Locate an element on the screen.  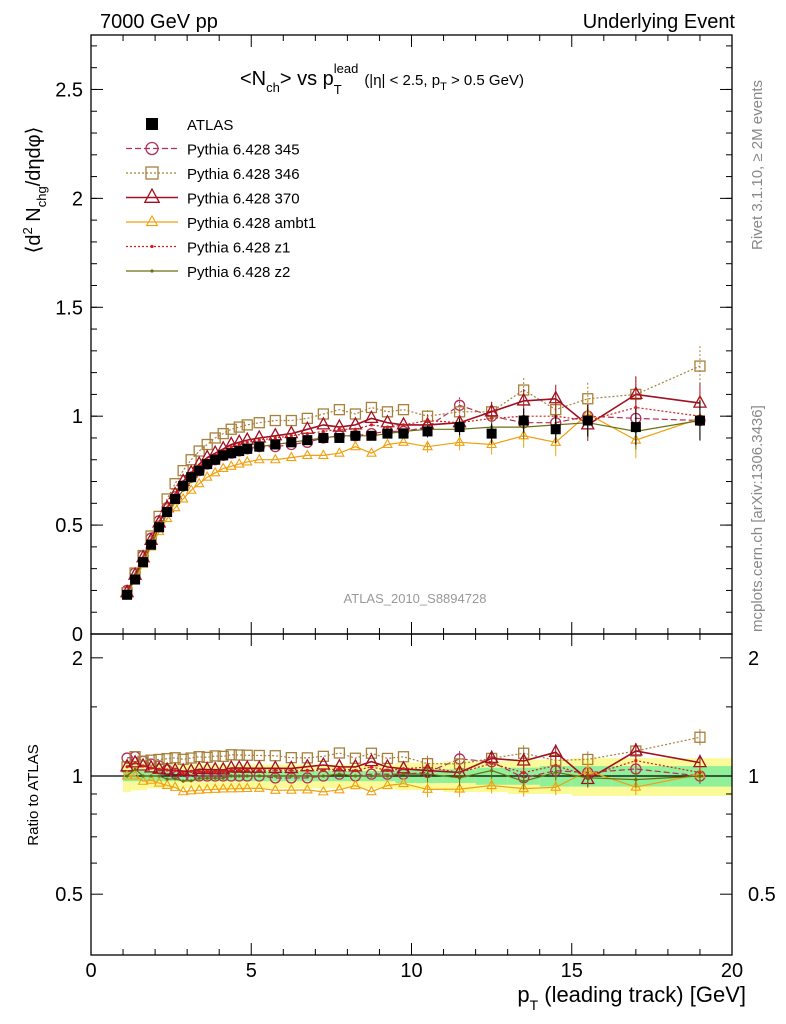
series-pythia-6-428-z1 is located at coordinates (413, 492).